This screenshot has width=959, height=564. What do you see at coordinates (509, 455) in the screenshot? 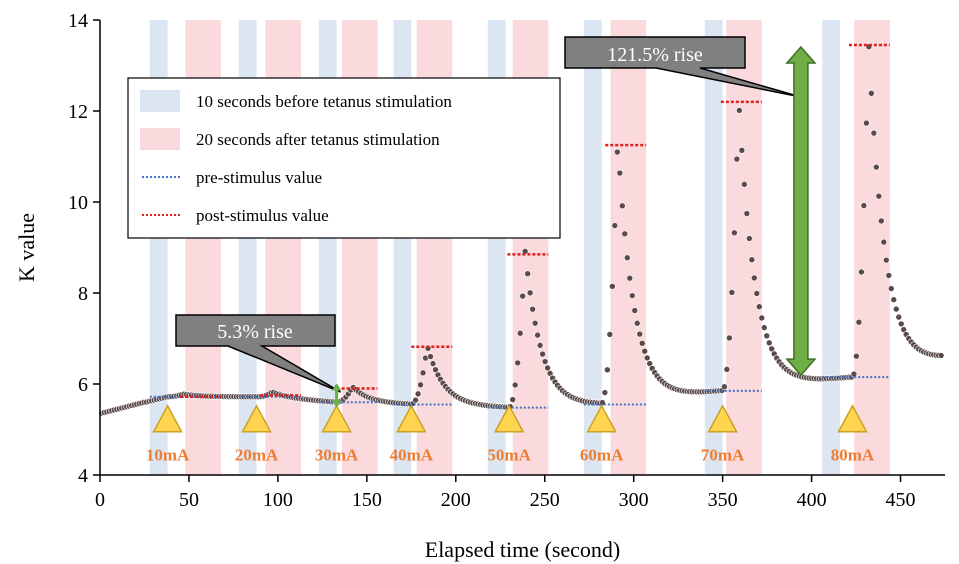
I see `stimulation-label: 50mA` at bounding box center [509, 455].